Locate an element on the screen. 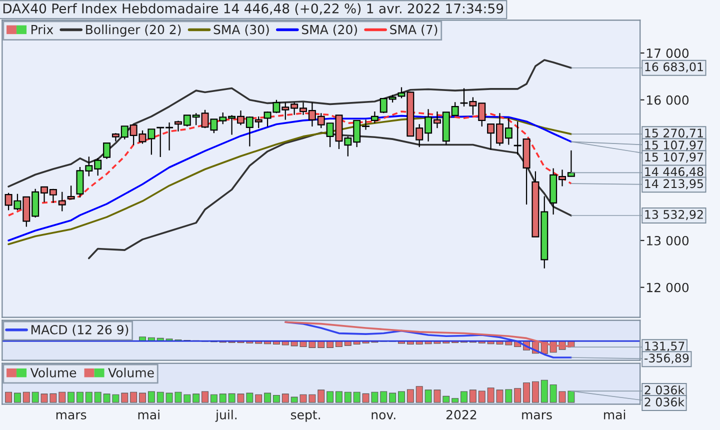  legend-label: Bollinger (20 2) is located at coordinates (133, 30).